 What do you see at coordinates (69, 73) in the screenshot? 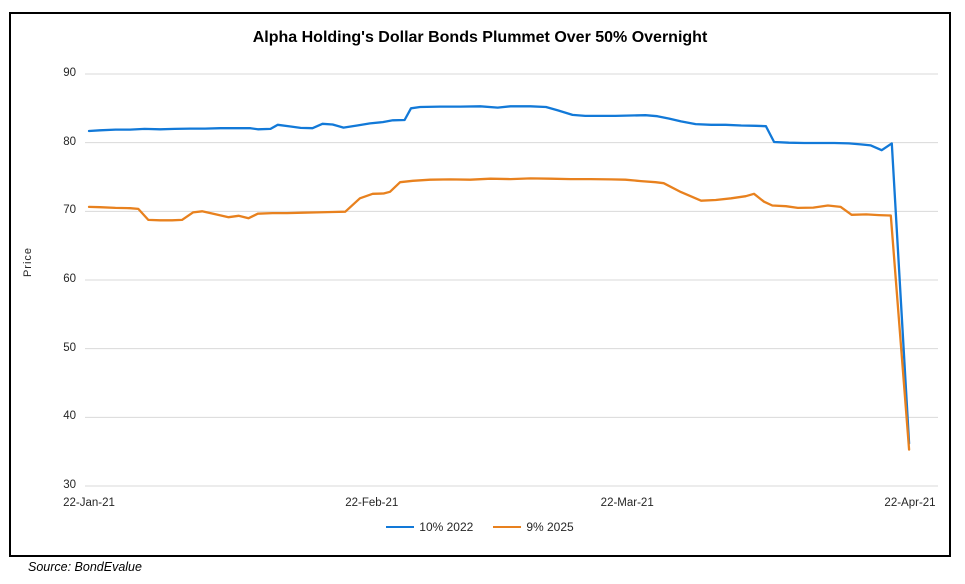
I see `y-tick-label-90: 90` at bounding box center [69, 73].